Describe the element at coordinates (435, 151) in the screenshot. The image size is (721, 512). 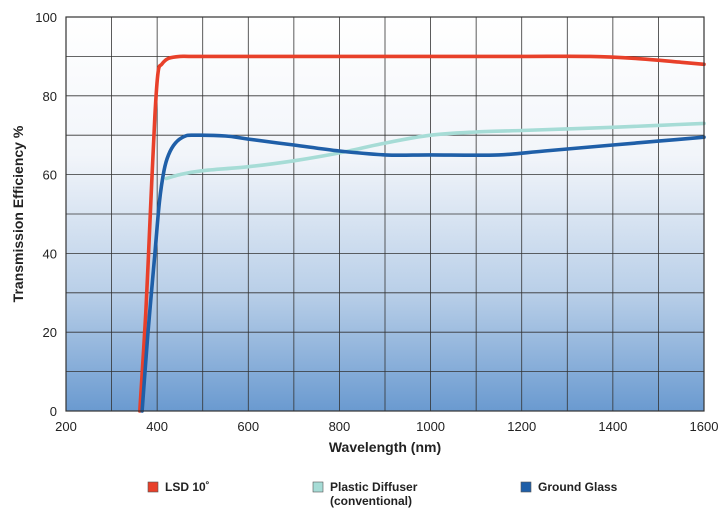
I see `plastic-diffuser-line` at that location.